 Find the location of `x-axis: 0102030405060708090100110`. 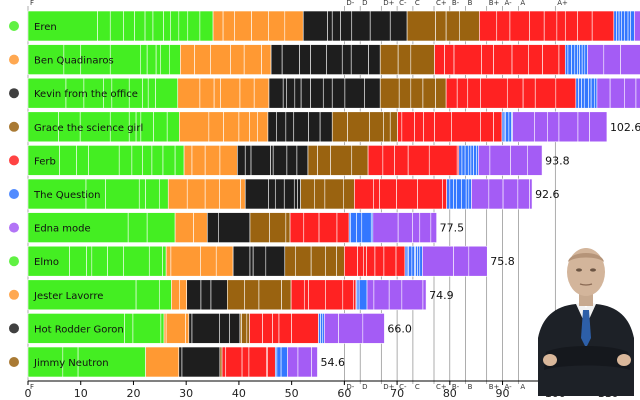

x-axis: 0102030405060708090100110 is located at coordinates (322, 390).